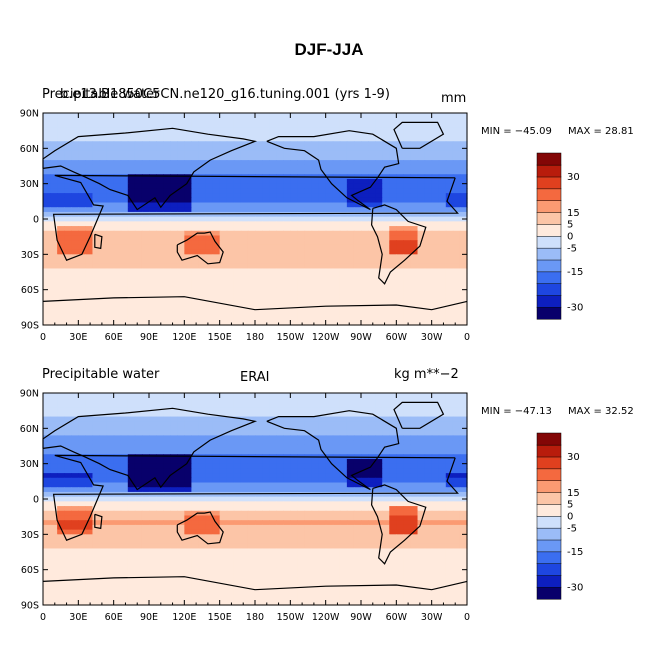  What do you see at coordinates (184, 337) in the screenshot?
I see `x-tick-label: 120E` at bounding box center [184, 337].